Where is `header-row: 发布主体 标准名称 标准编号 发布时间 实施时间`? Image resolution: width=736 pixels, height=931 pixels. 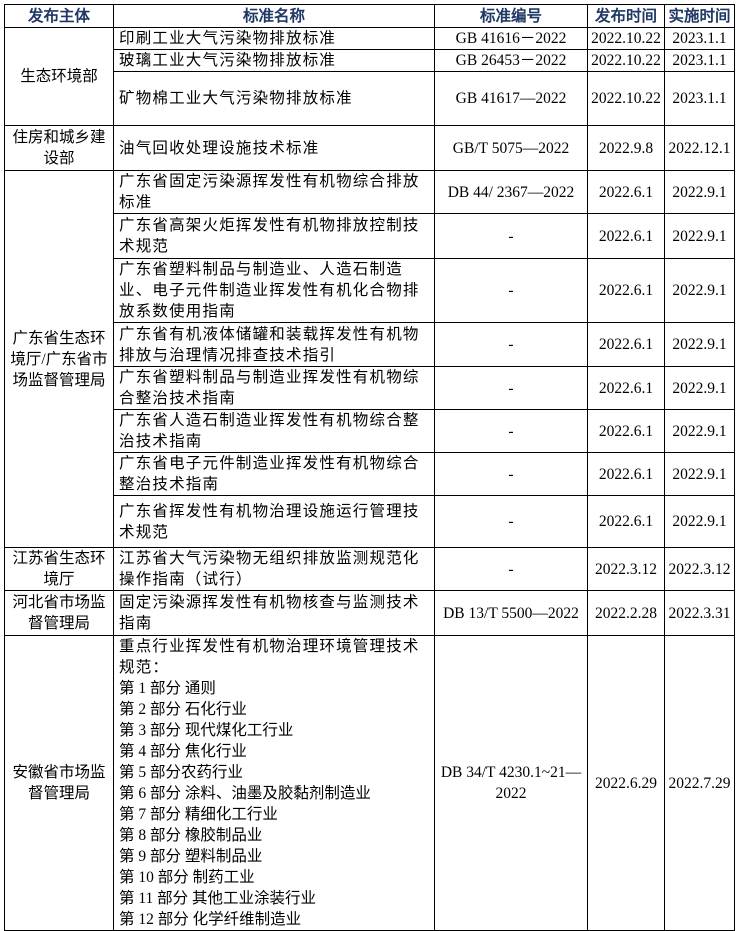
header-row: 发布主体 标准名称 标准编号 发布时间 实施时间 is located at coordinates (369, 16).